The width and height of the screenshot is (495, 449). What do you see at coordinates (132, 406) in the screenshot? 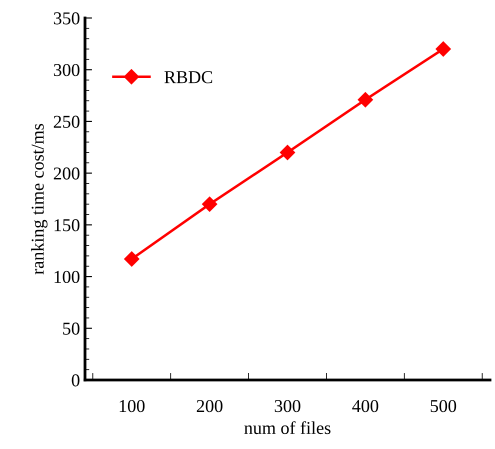
I see `x-tick-label: 100` at bounding box center [132, 406].